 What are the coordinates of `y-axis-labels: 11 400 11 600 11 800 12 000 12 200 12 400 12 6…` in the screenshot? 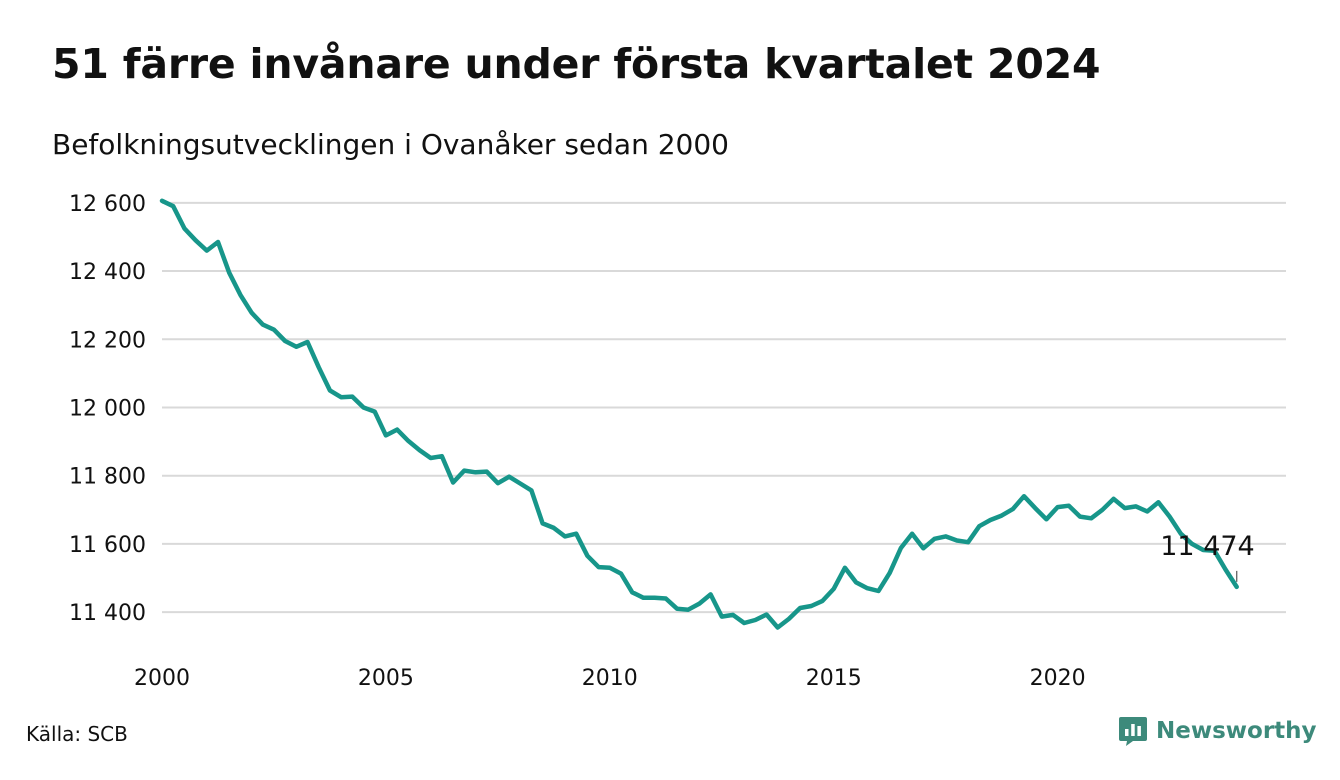 It's located at (107, 409).